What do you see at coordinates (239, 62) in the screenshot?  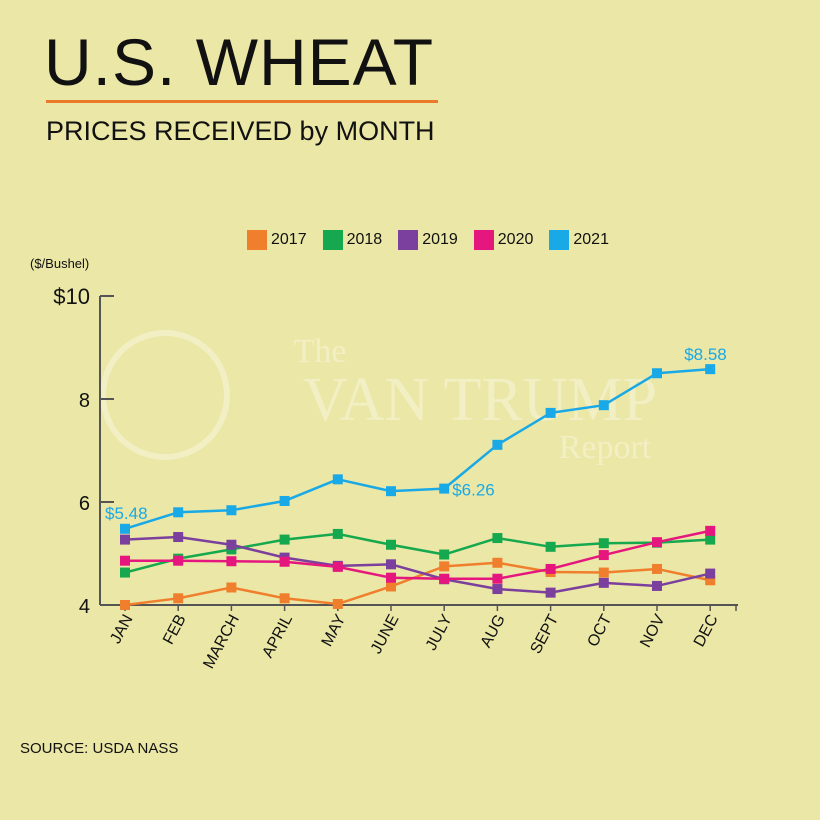 I see `page-title: U.S. WHEAT` at bounding box center [239, 62].